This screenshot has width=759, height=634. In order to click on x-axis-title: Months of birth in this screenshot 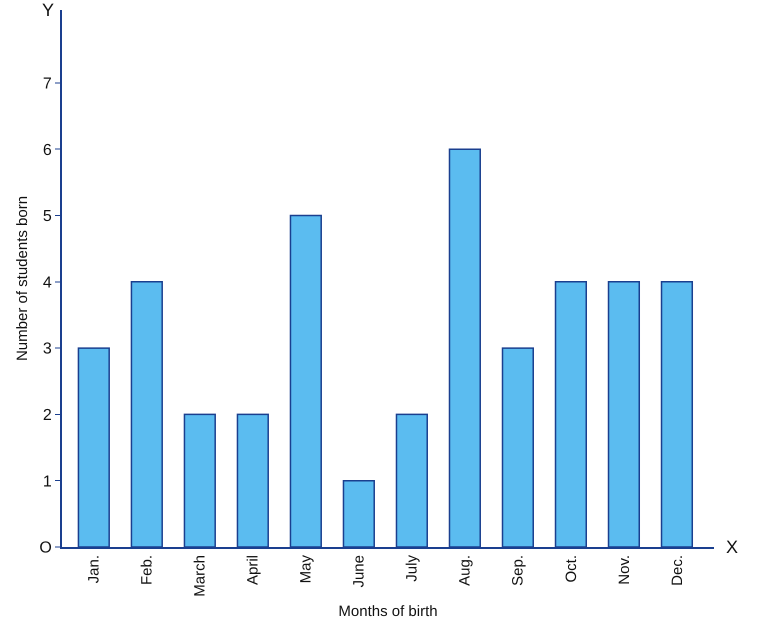, I will do `click(388, 611)`.